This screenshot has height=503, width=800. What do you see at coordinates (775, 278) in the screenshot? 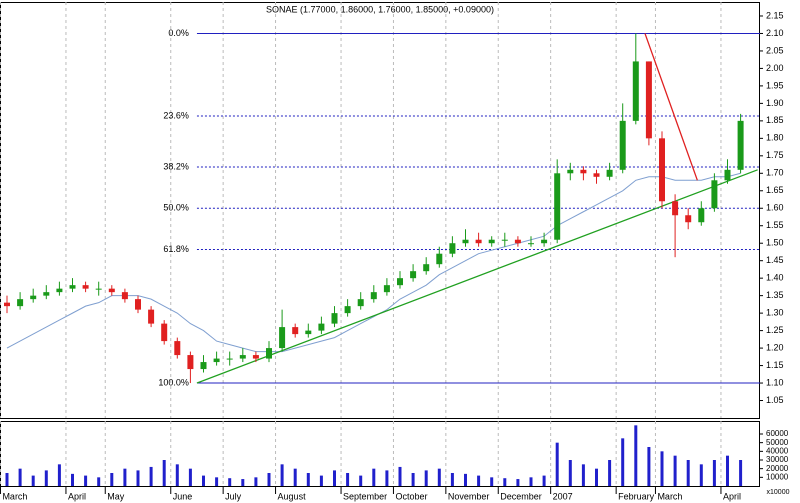
I see `y-tick-label: 1.40` at bounding box center [775, 278].